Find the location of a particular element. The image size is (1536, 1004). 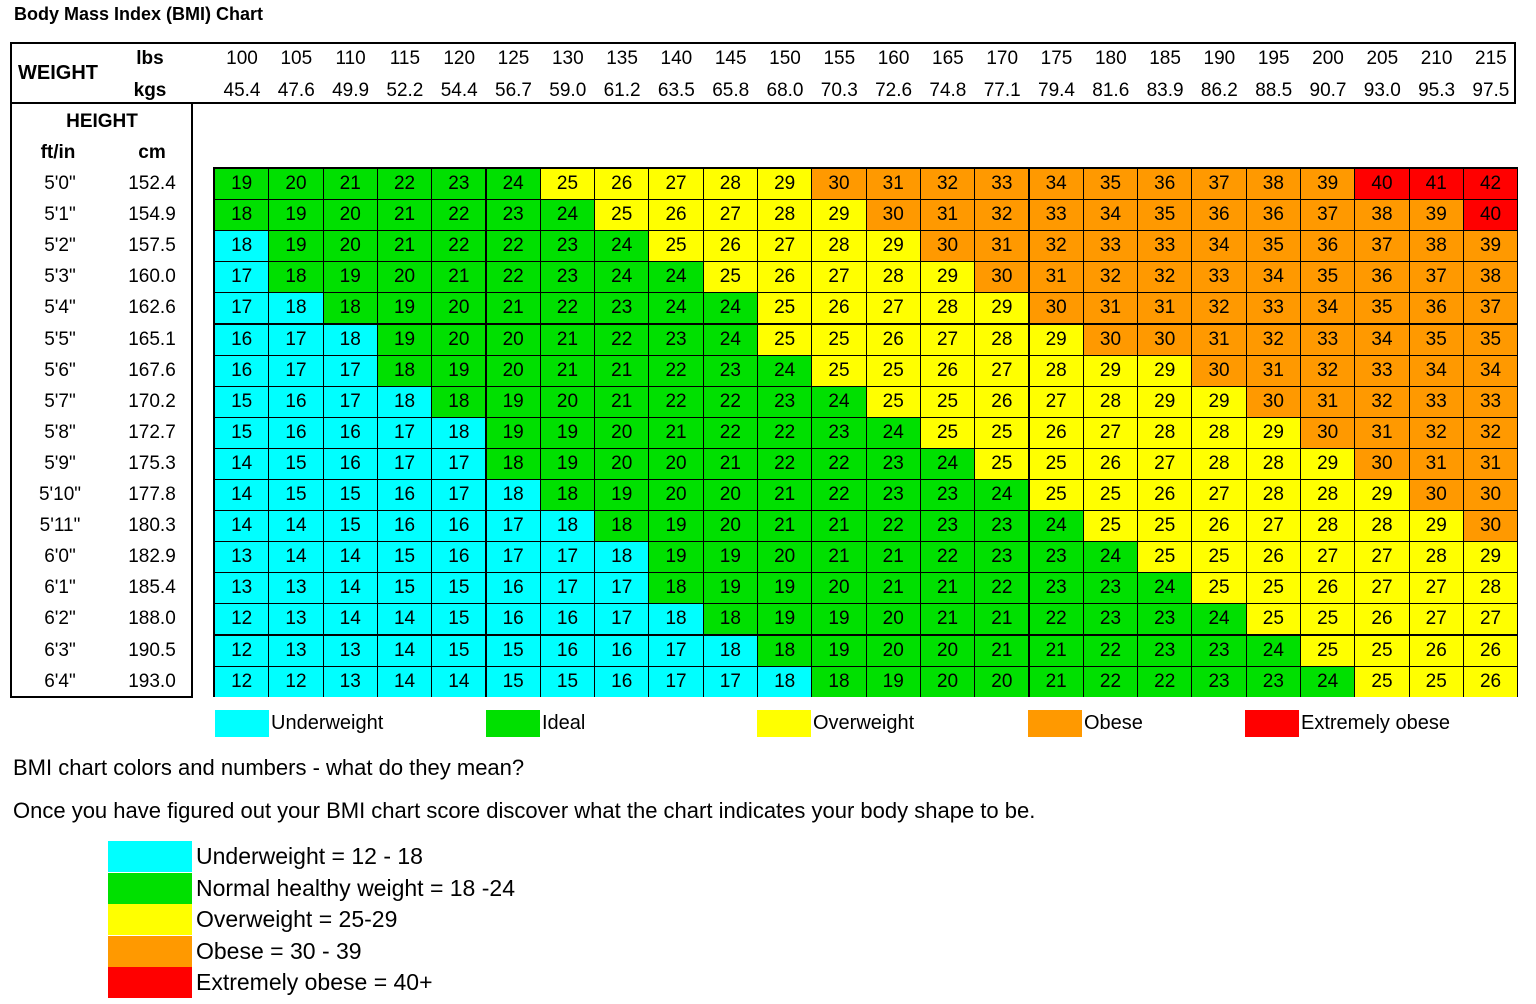

bmi-cell: 36 is located at coordinates (1328, 246).